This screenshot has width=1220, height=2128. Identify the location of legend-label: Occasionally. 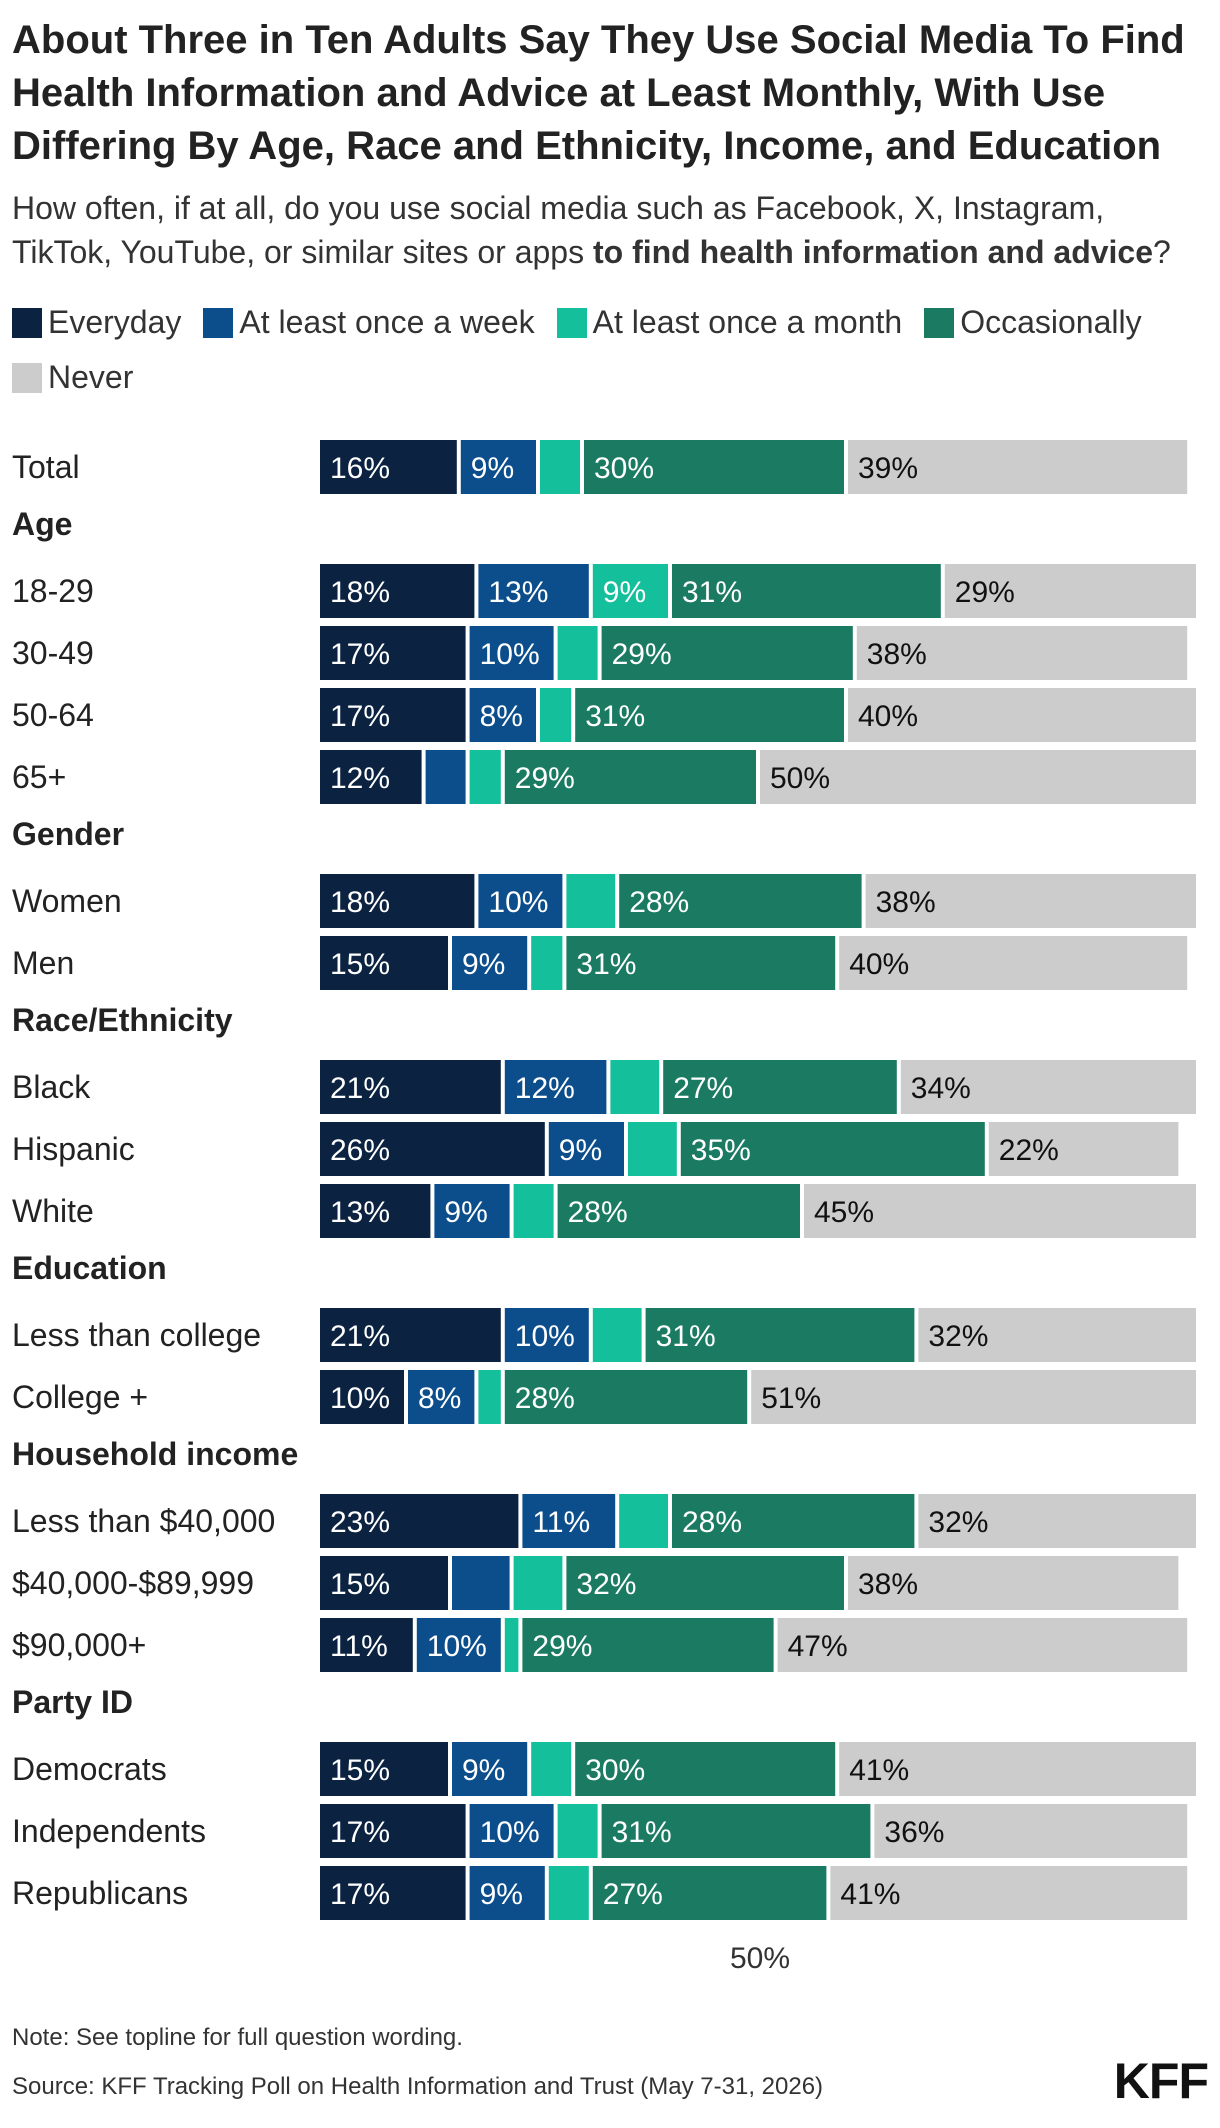
(1051, 322).